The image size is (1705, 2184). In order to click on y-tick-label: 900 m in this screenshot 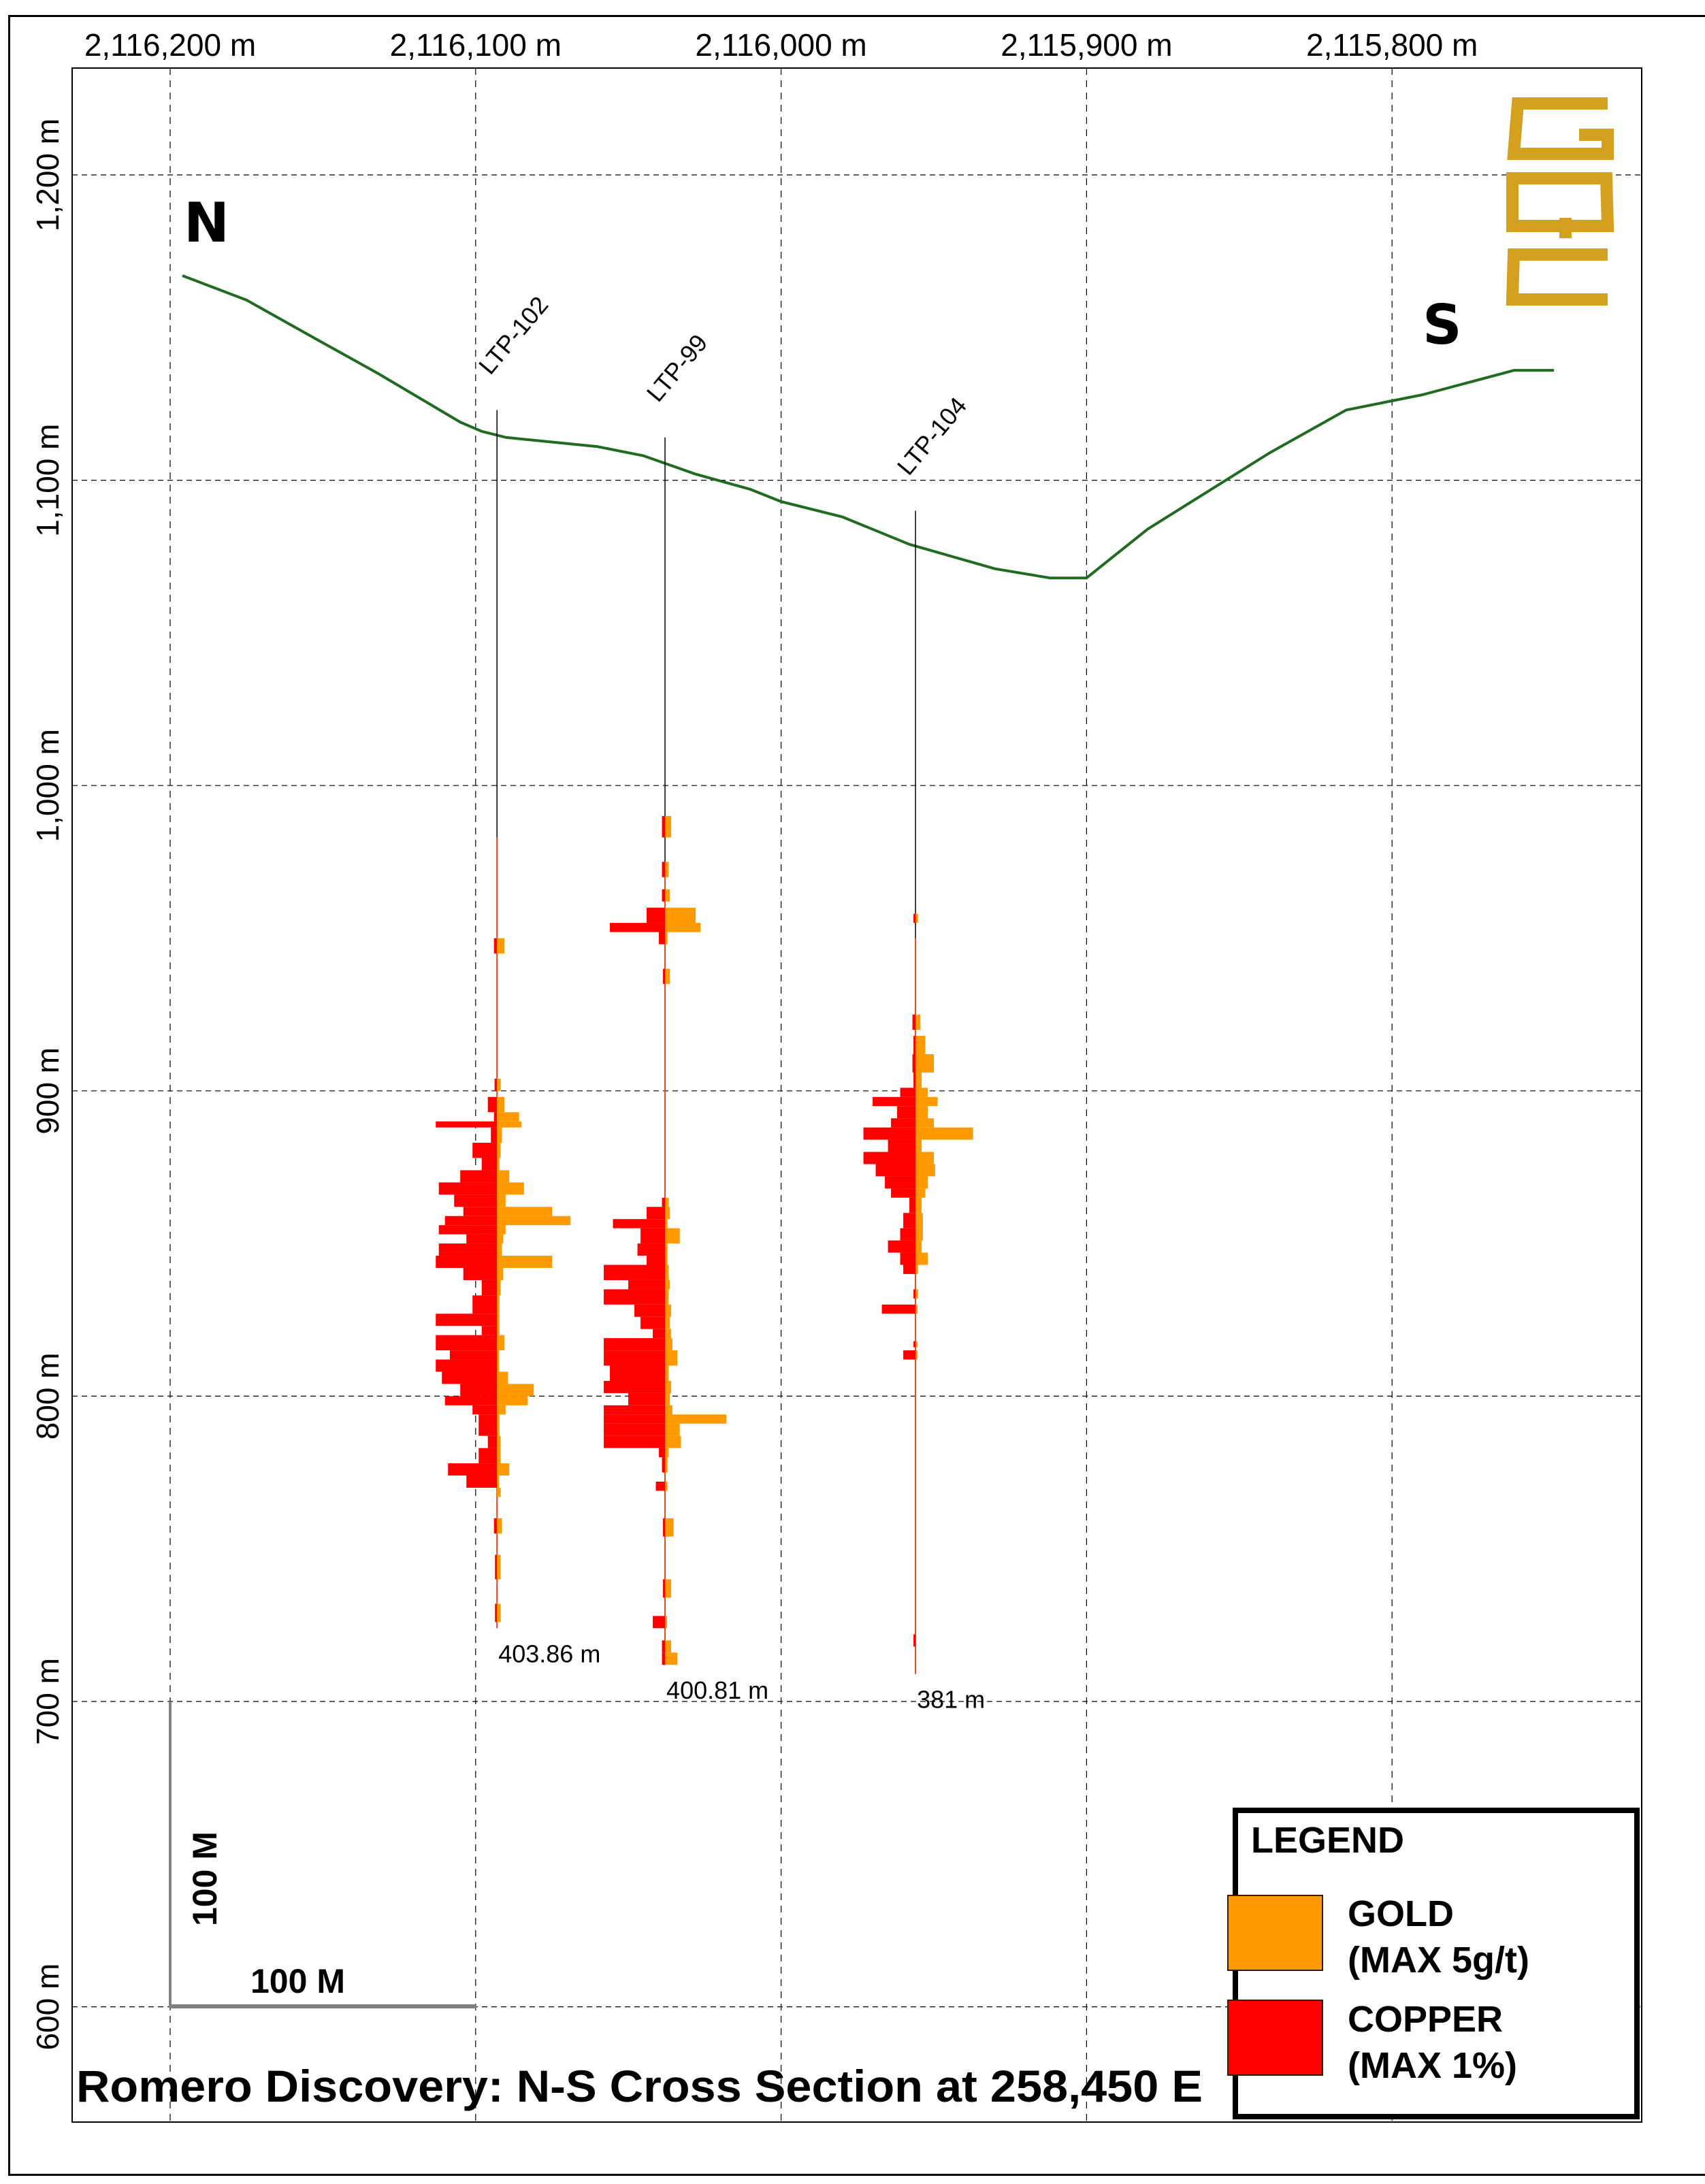, I will do `click(47, 1091)`.